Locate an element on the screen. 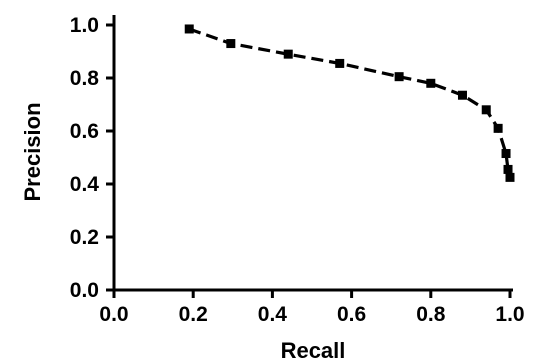 This screenshot has height=363, width=533. y-axis-title: Precision is located at coordinates (32, 151).